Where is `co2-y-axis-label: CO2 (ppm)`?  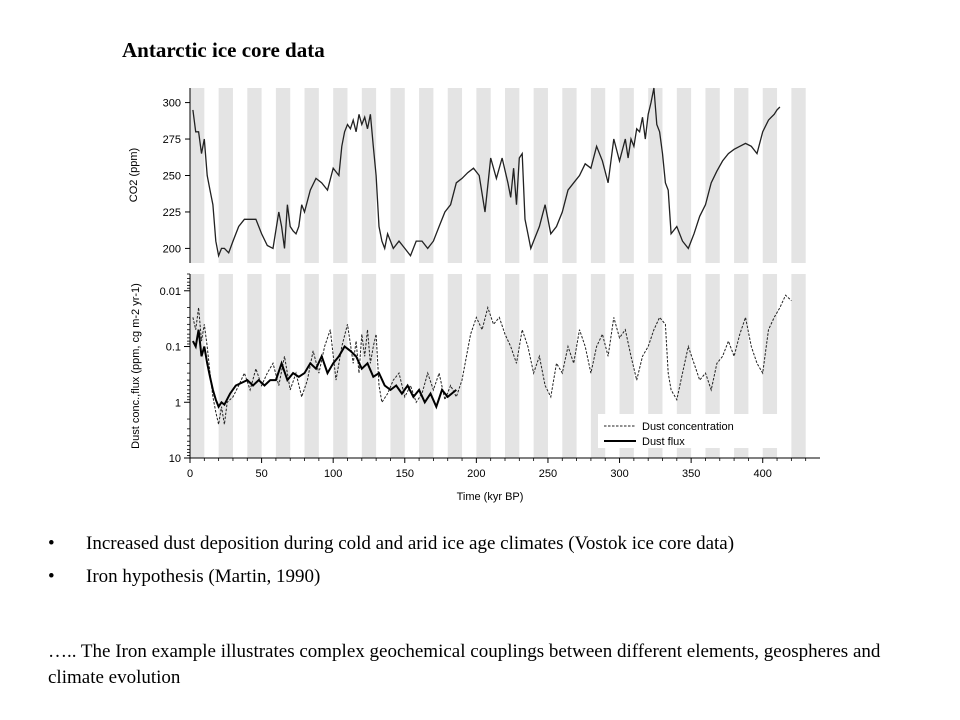
co2-y-axis-label: CO2 (ppm) is located at coordinates (134, 175).